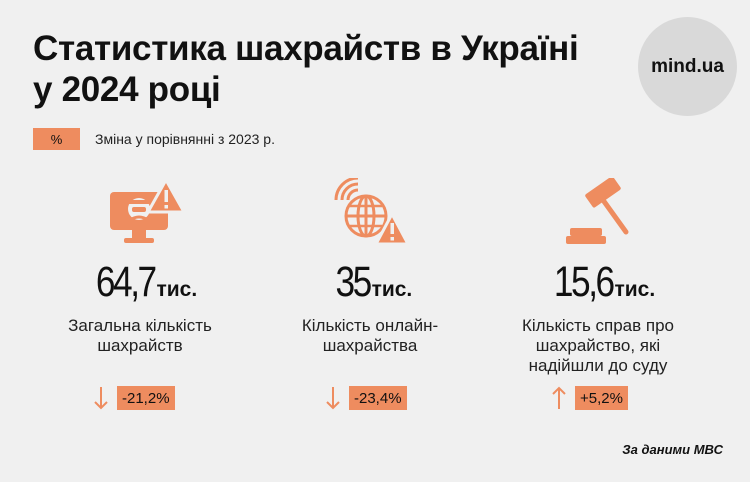 The height and width of the screenshot is (482, 750). What do you see at coordinates (687, 66) in the screenshot?
I see `mind-ua-logo: mind.ua` at bounding box center [687, 66].